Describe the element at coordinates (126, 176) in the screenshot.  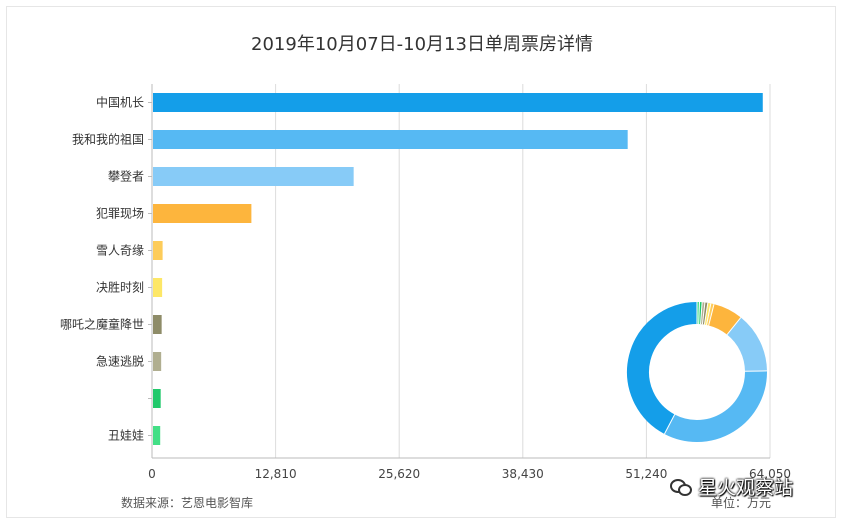
I see `category-label: 攀登者` at that location.